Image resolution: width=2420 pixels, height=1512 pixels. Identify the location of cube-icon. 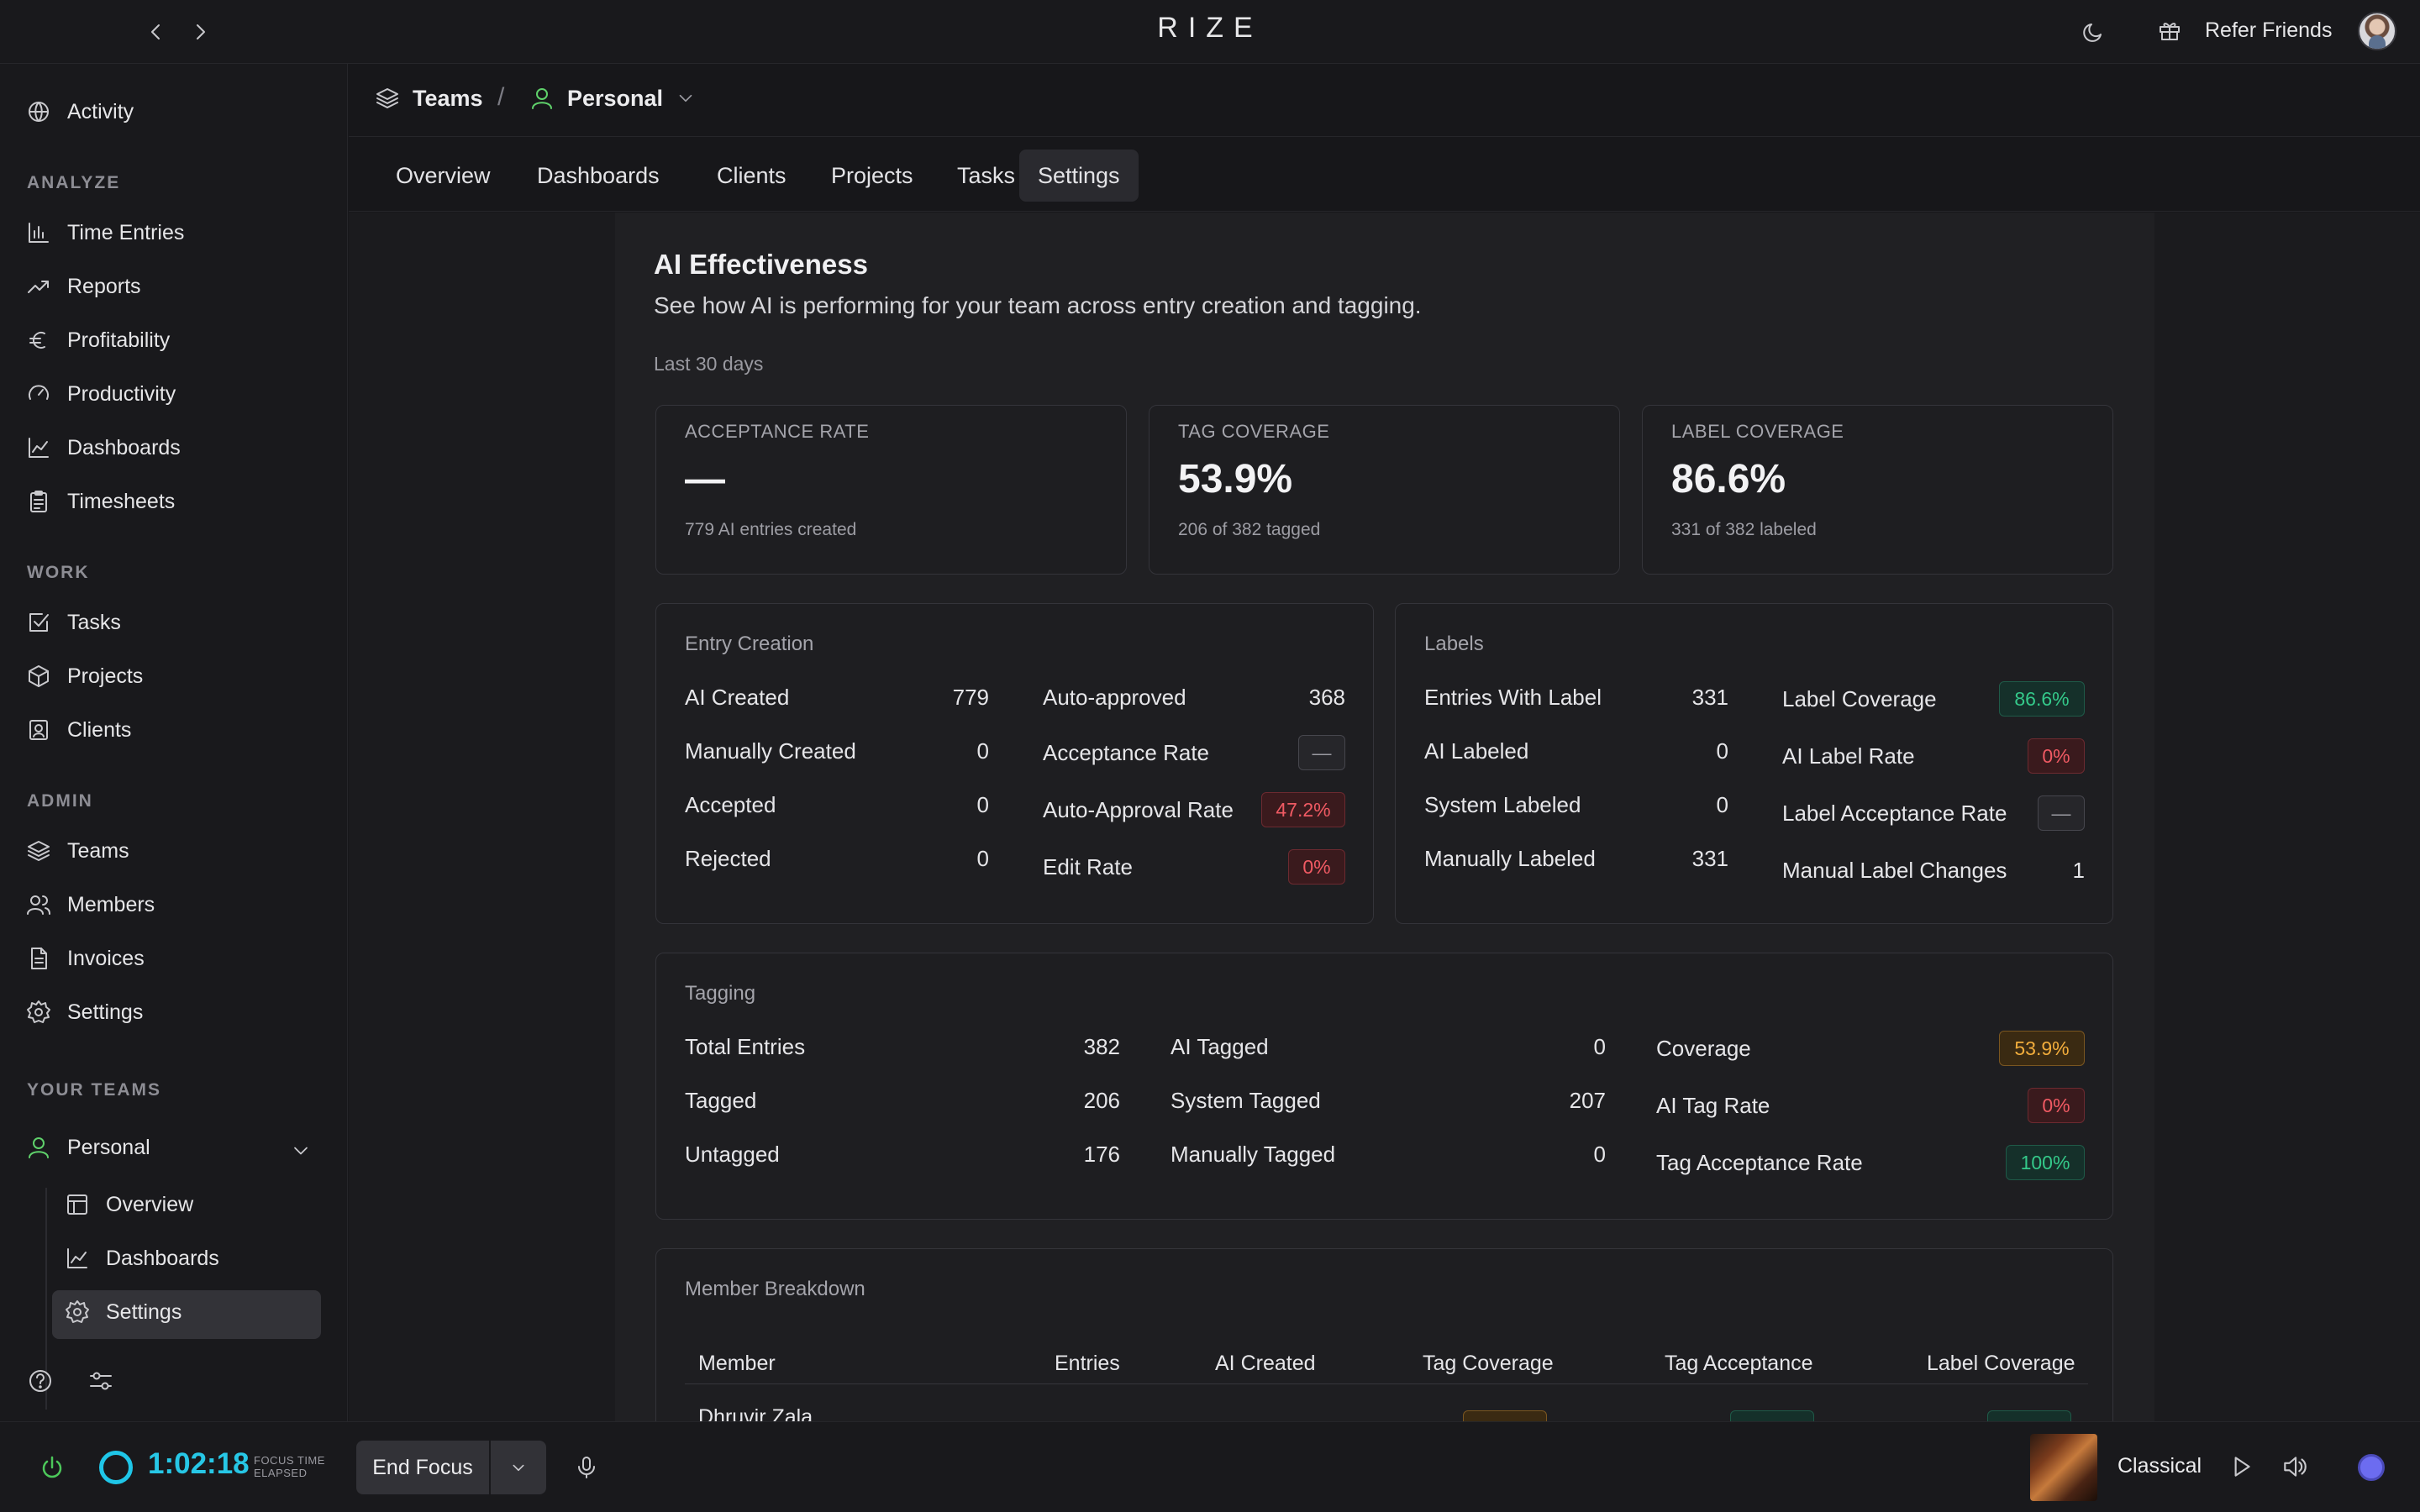
(39, 676).